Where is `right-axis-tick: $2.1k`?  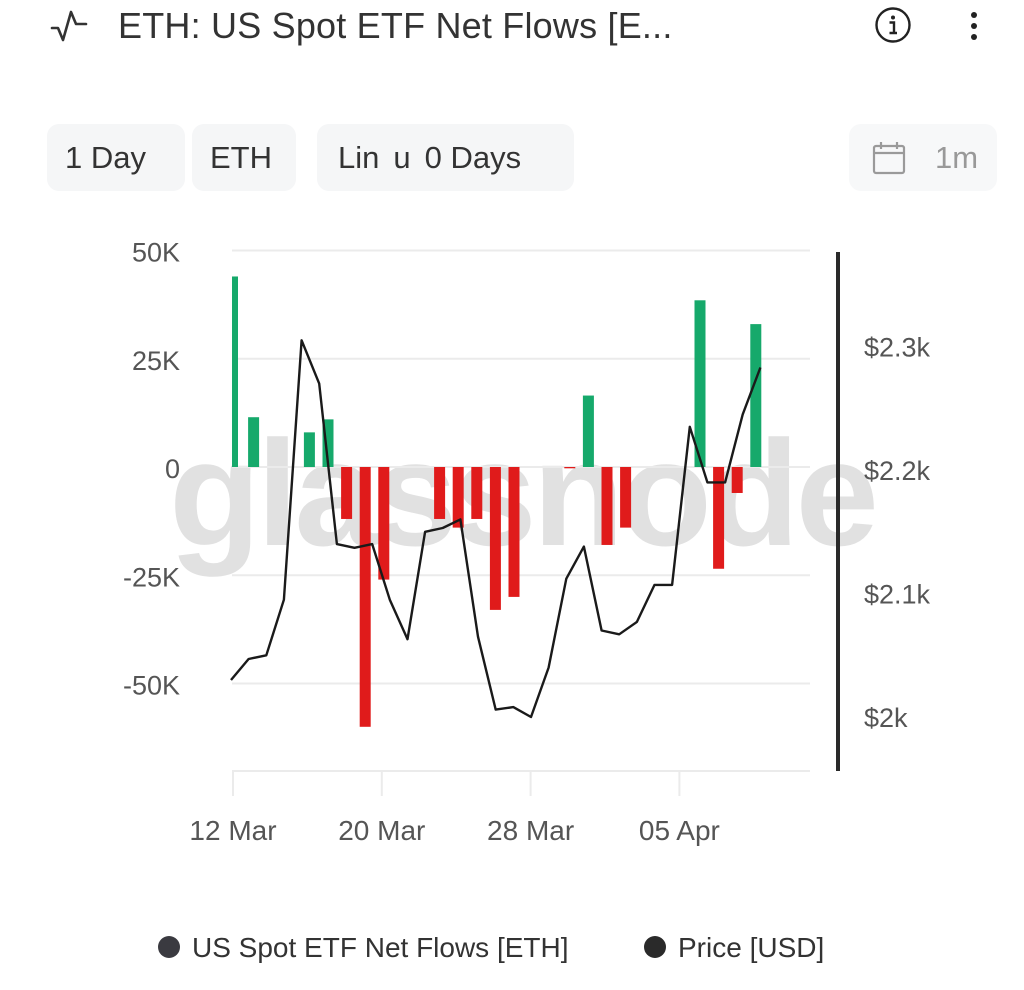
right-axis-tick: $2.1k is located at coordinates (897, 595).